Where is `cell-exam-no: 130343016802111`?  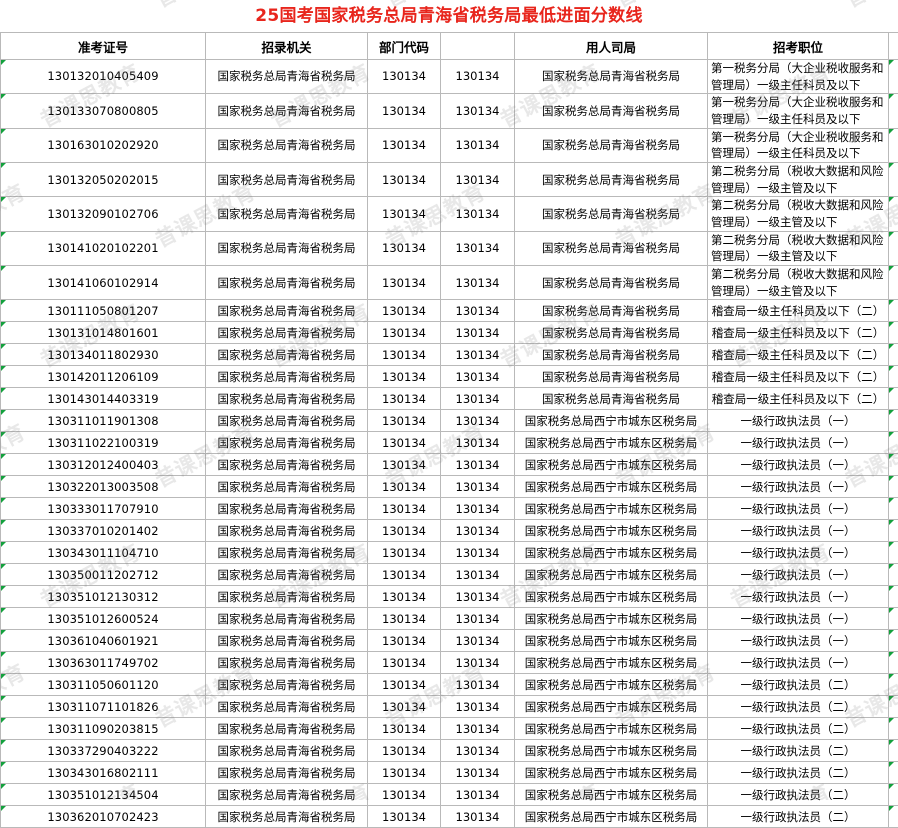
cell-exam-no: 130343016802111 is located at coordinates (103, 773).